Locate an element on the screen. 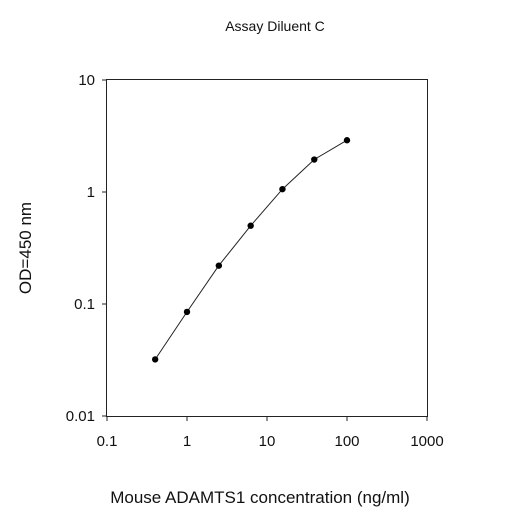  y-axis-ticks: 0.01 0.1 1 10 is located at coordinates (86, 248).